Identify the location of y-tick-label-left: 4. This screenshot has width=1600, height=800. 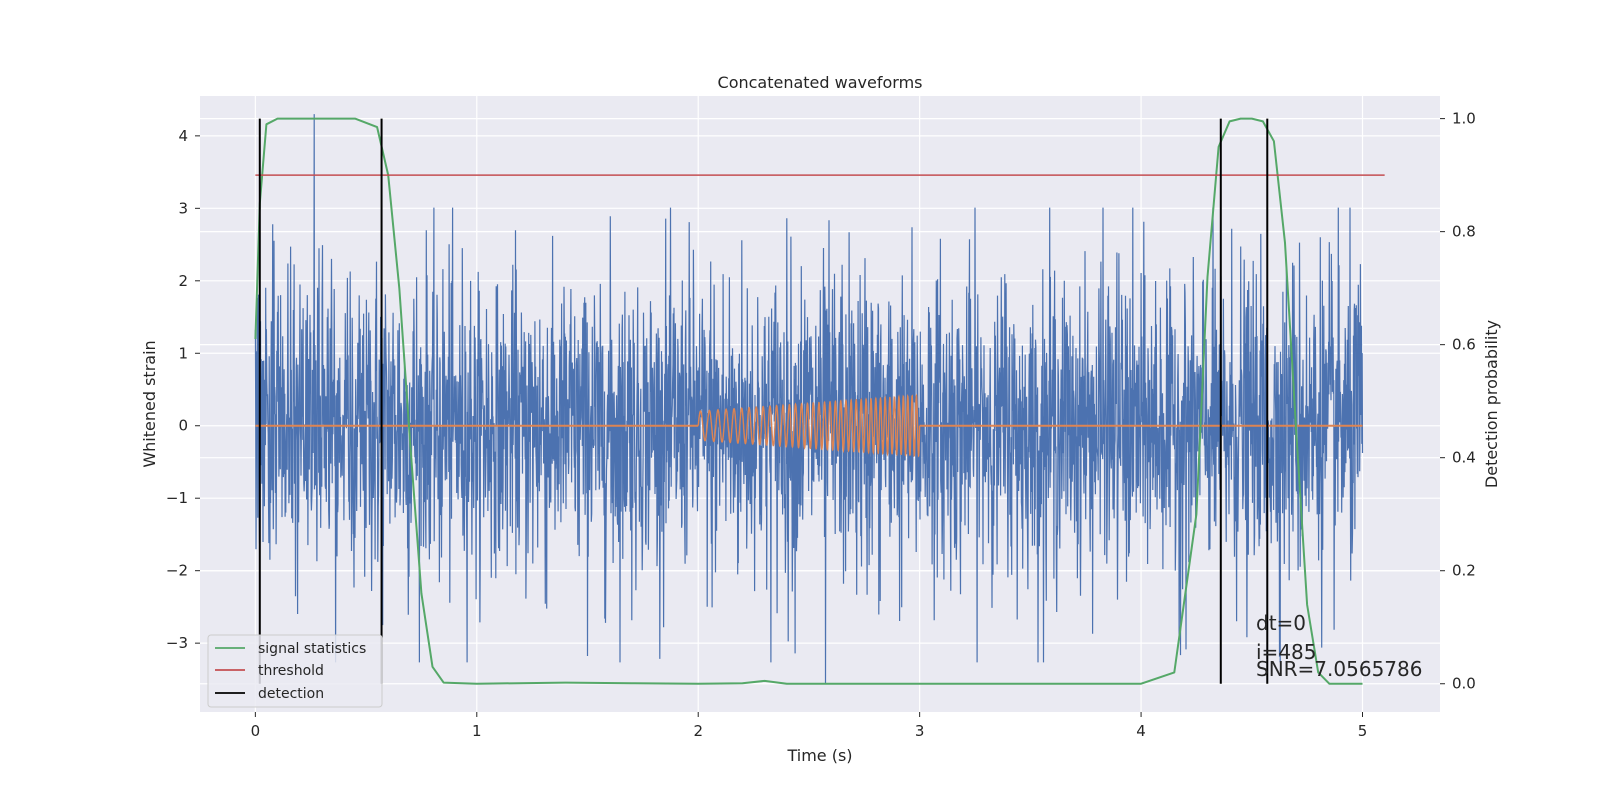
(183, 136).